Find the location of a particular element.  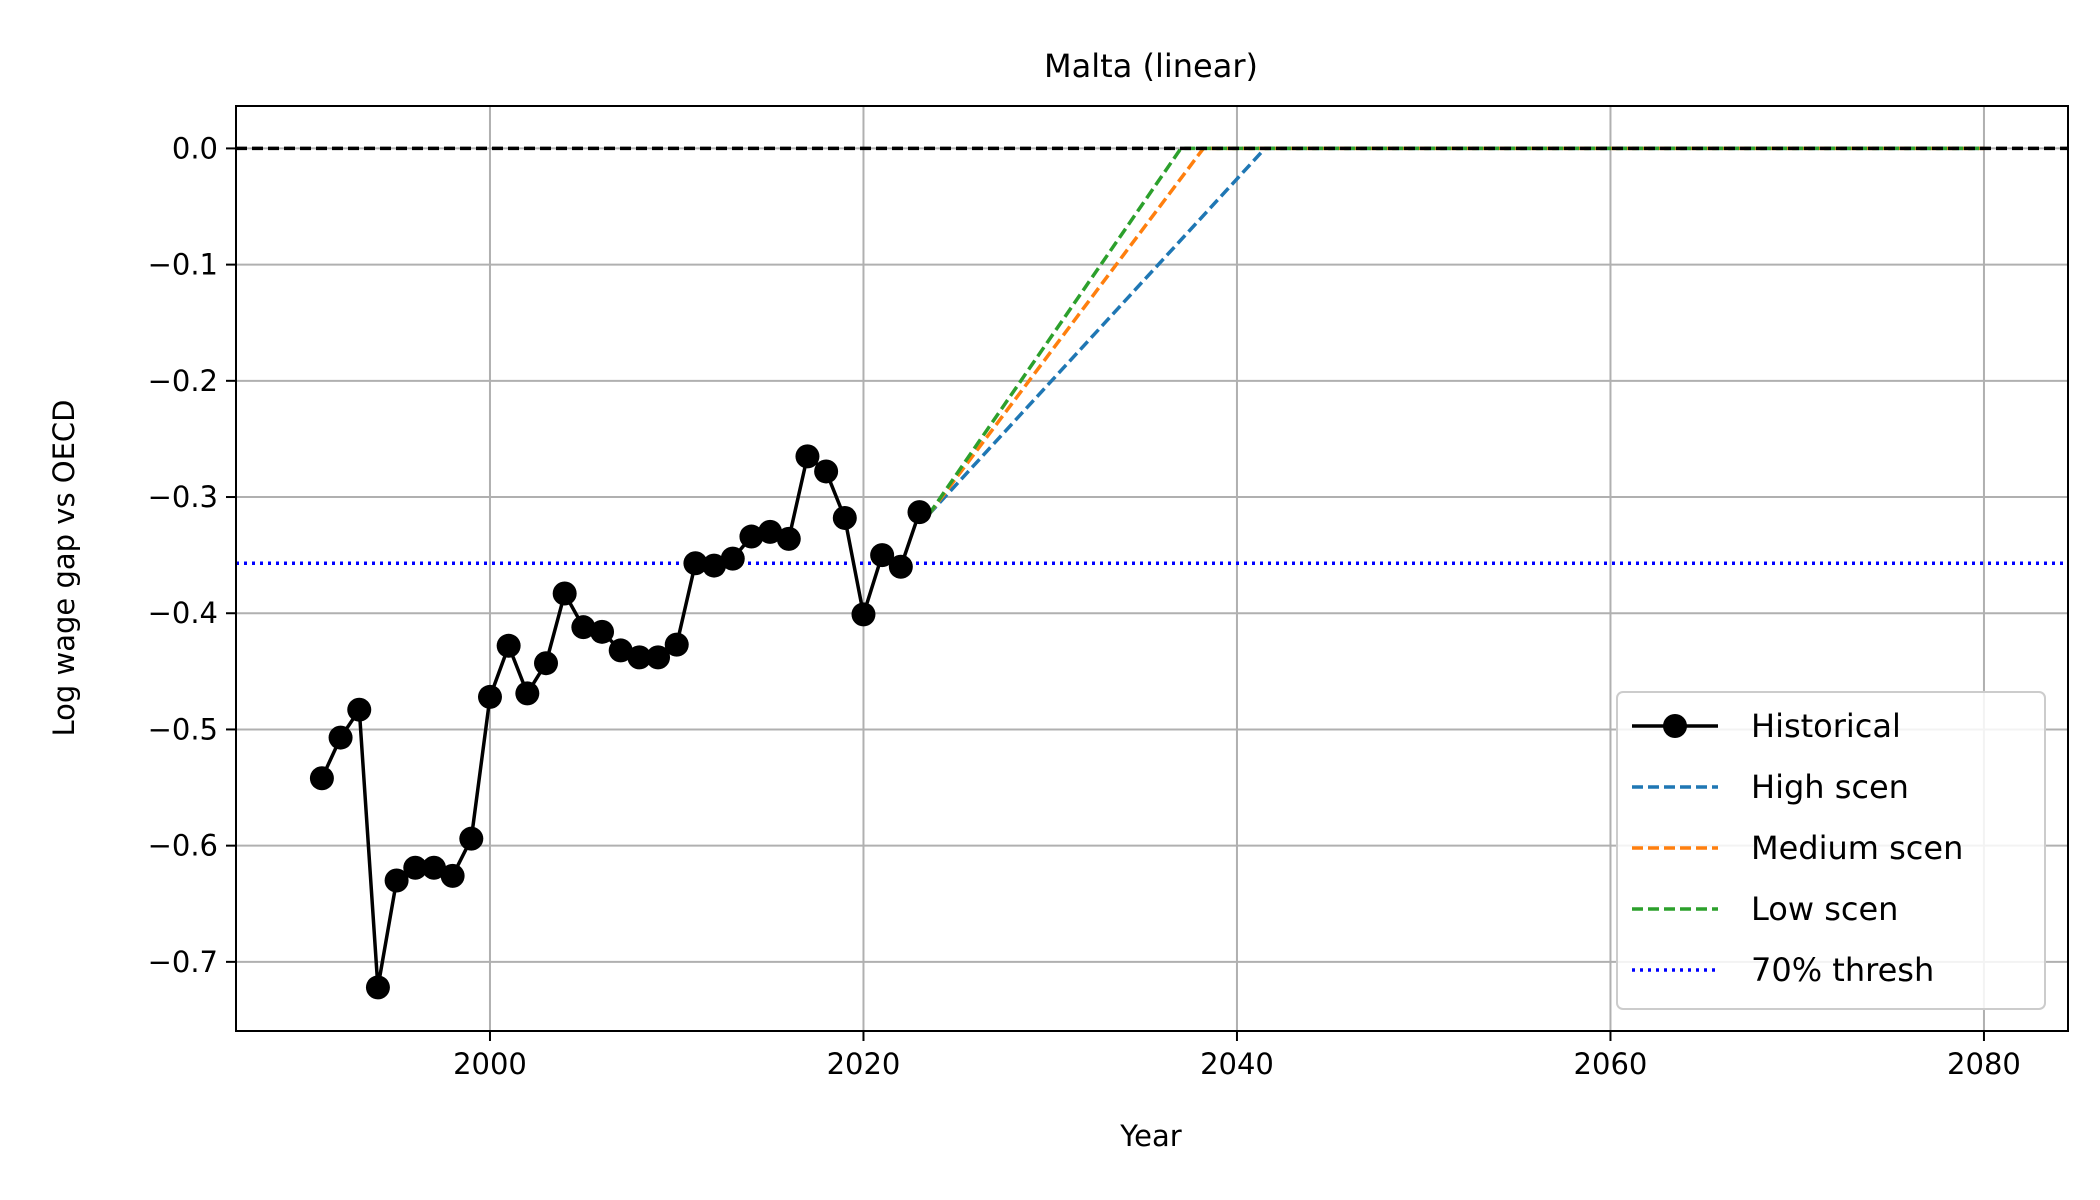

legend-box is located at coordinates (1831, 850).